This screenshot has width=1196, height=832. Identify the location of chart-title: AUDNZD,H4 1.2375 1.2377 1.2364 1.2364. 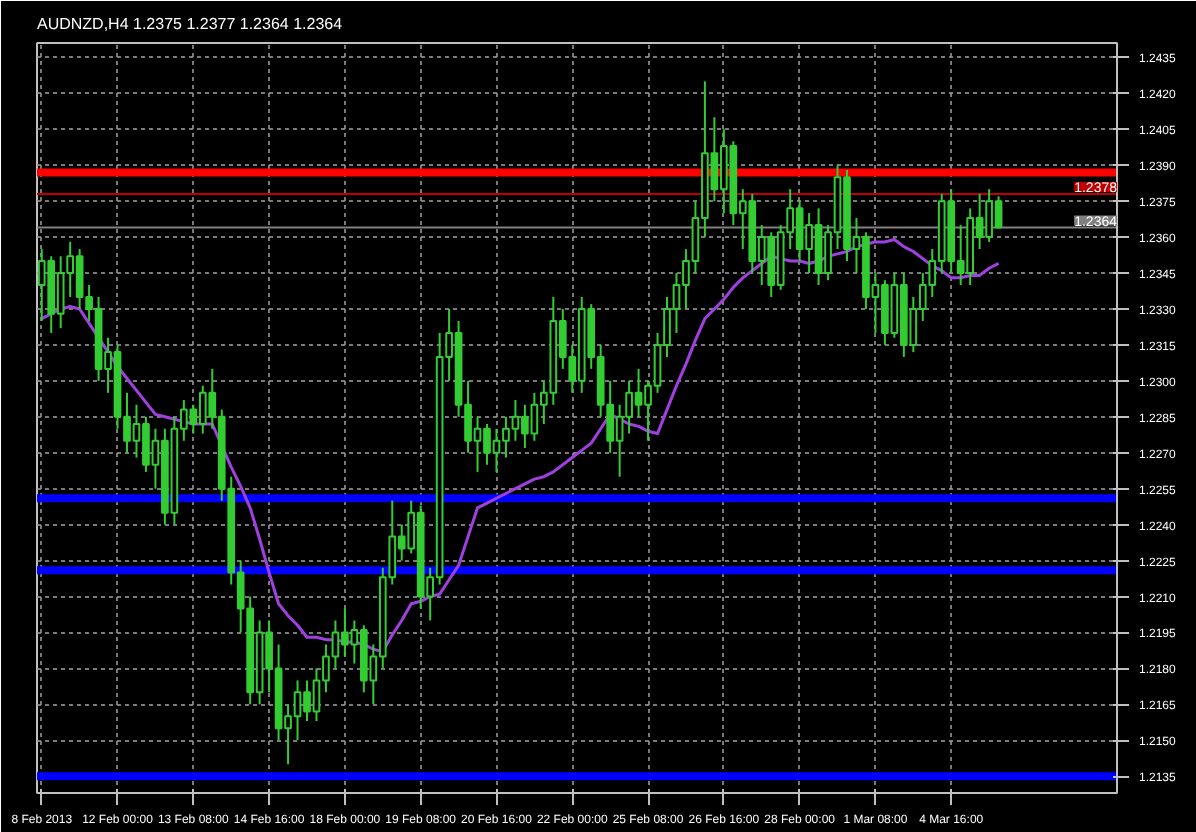
(190, 24).